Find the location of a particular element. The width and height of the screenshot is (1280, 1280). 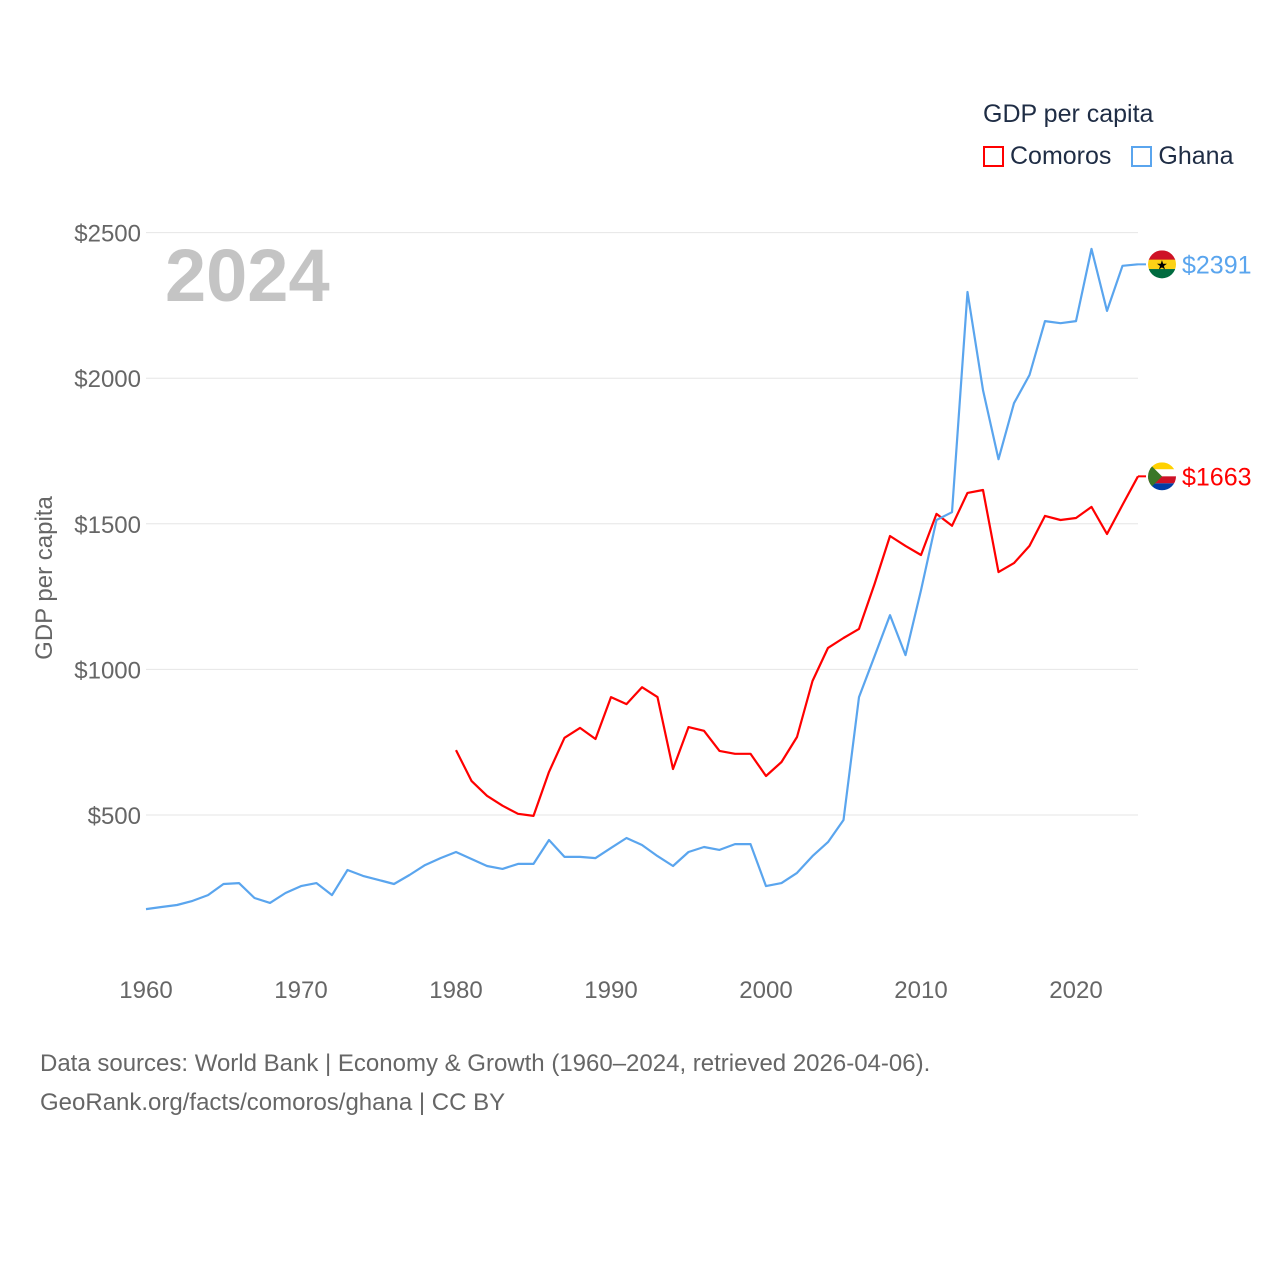

y-tick-label: $1500 is located at coordinates (107, 525).